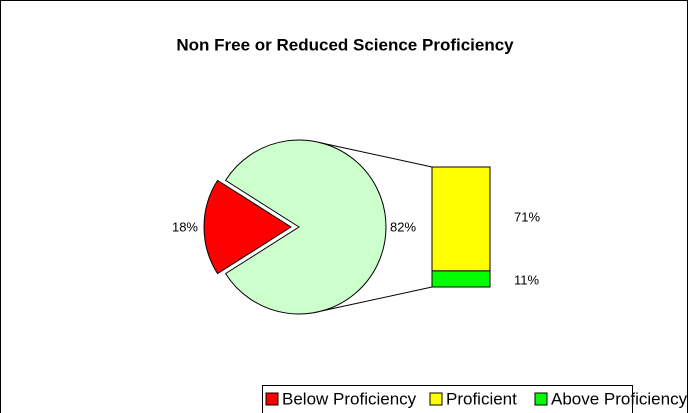  Describe the element at coordinates (345, 44) in the screenshot. I see `chart-title: Non Free or Reduced Science Proficiency` at that location.